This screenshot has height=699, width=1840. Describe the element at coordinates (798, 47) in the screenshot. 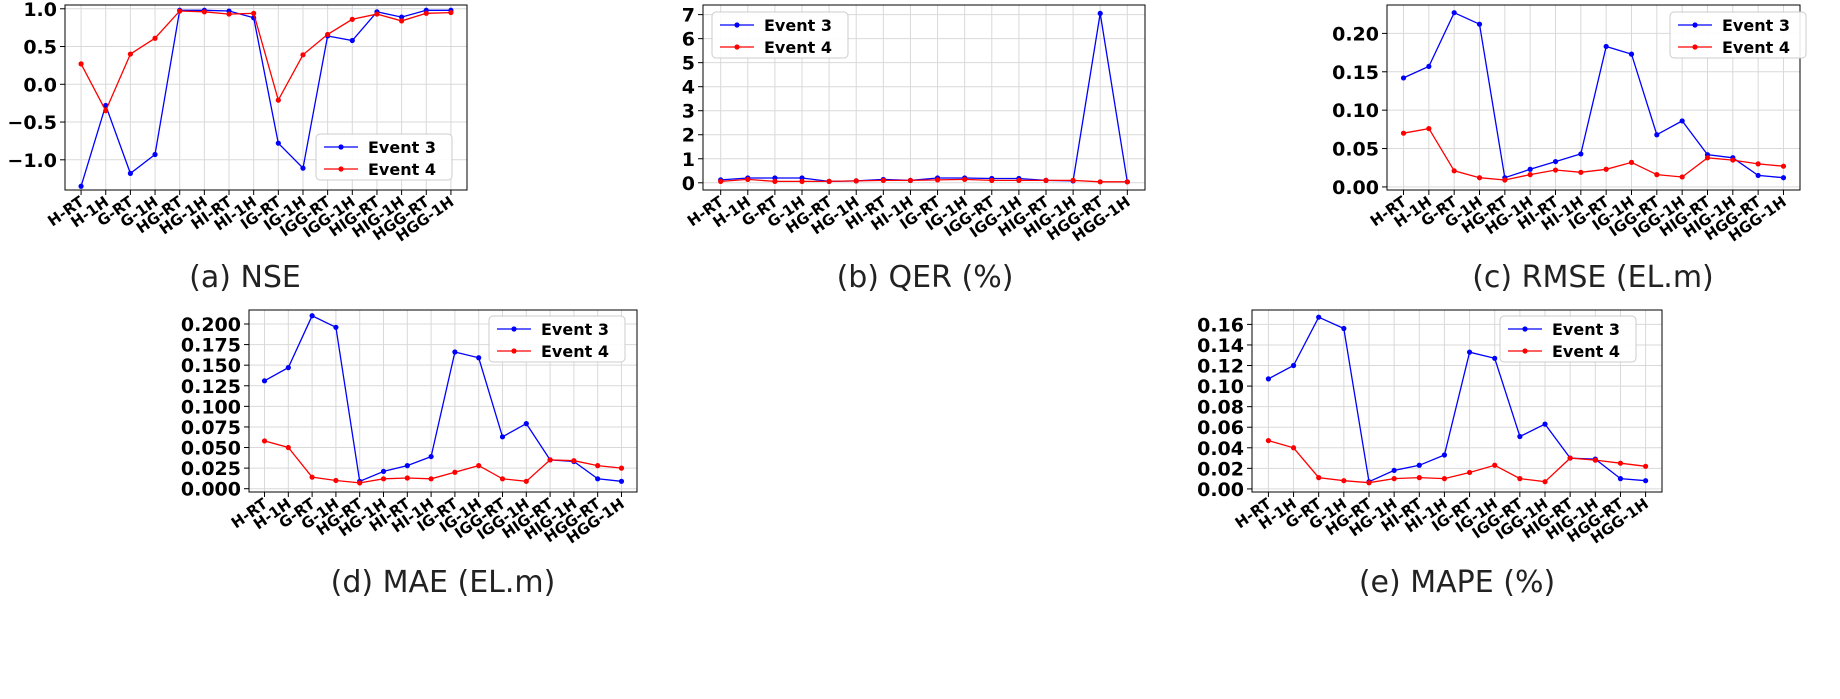

I see `legend-label: Event 4` at that location.